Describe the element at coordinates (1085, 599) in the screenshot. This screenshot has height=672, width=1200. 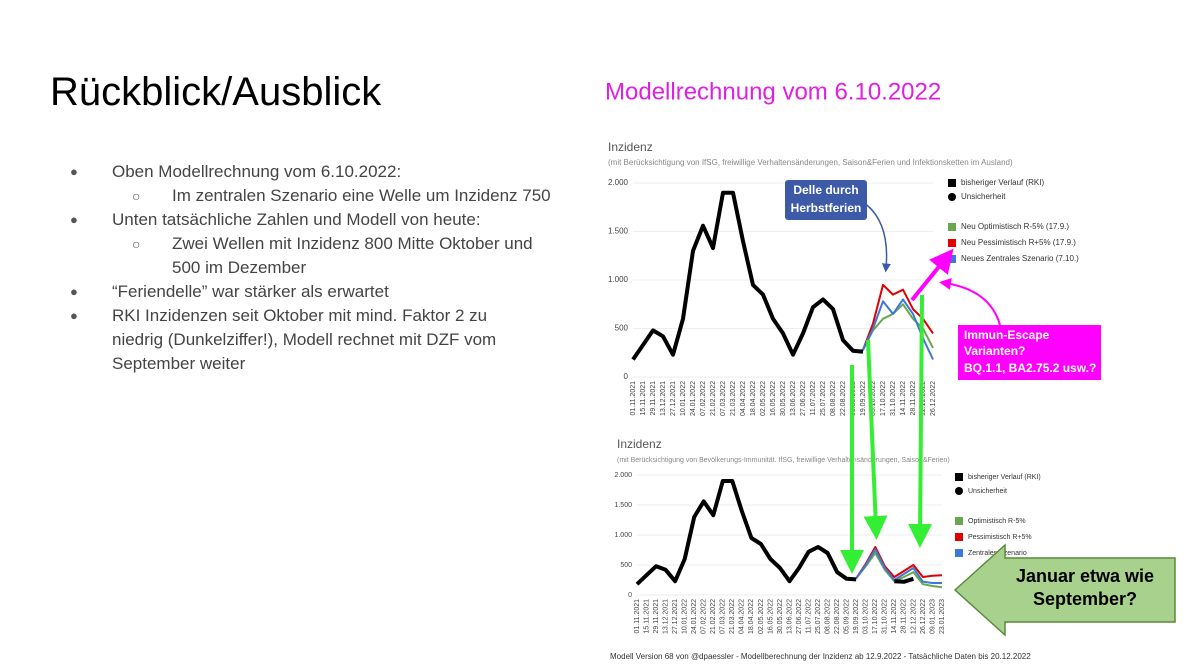
I see `annotation-text: September?` at that location.